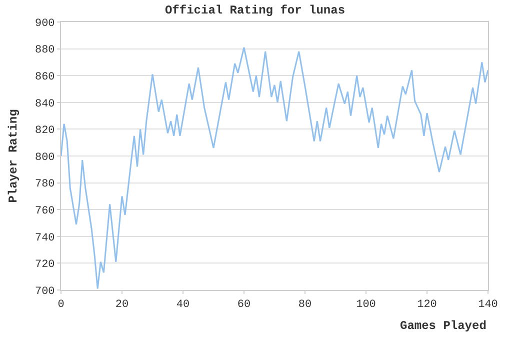  Describe the element at coordinates (122, 305) in the screenshot. I see `x-tick-label: 20` at that location.